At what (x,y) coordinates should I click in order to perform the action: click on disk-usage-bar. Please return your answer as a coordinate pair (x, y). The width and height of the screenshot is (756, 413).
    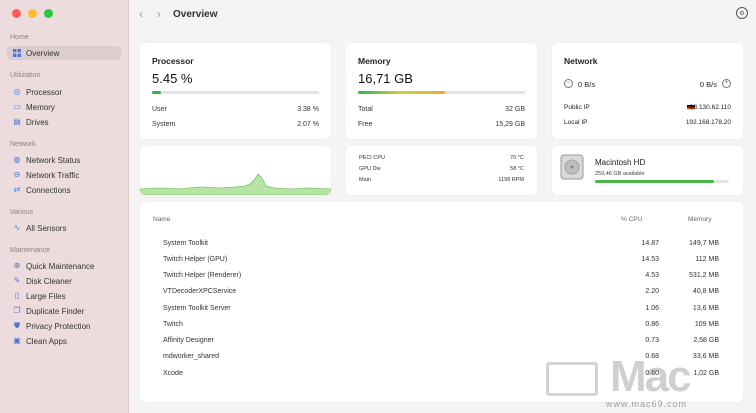
    Looking at the image, I should click on (662, 181).